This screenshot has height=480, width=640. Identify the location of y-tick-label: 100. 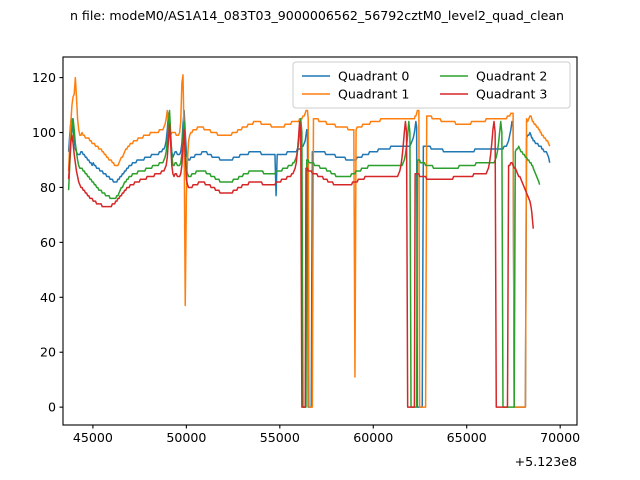
(44, 132).